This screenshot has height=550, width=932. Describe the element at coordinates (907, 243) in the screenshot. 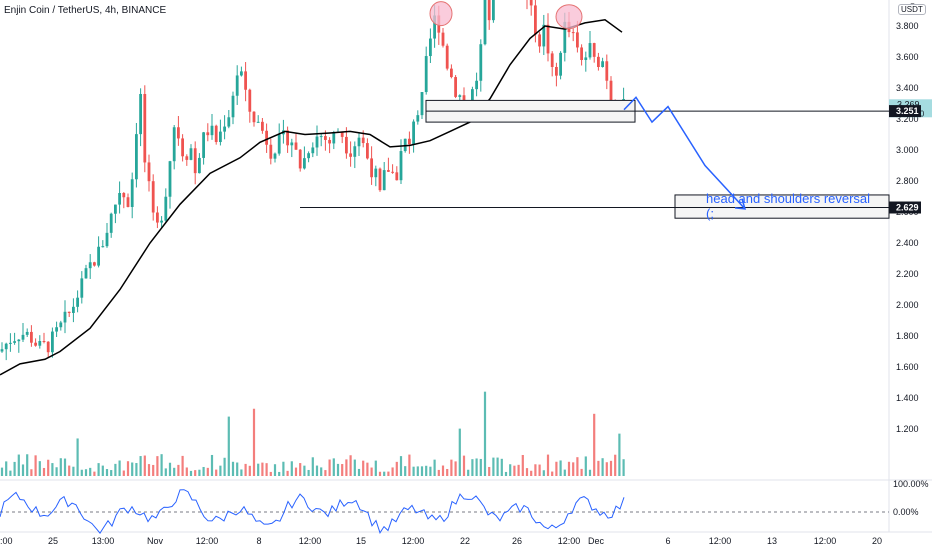

I see `price-tick-label: 2.400` at that location.